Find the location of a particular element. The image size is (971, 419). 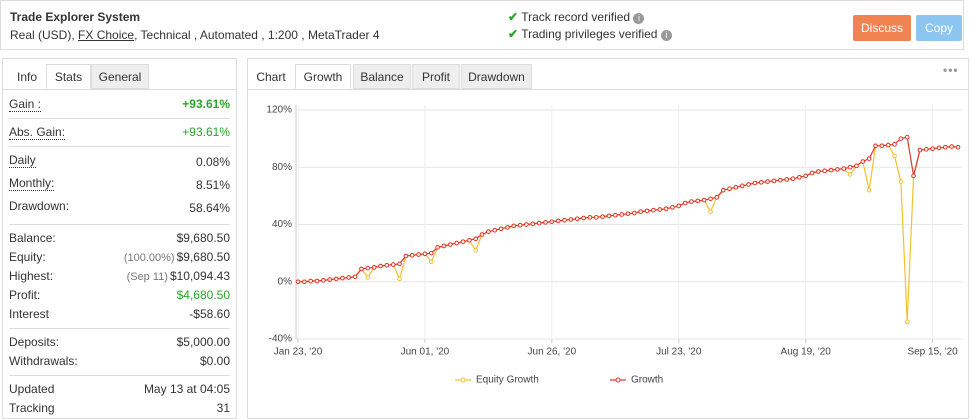

stat-value-wrap: $4,680.50 is located at coordinates (203, 295).